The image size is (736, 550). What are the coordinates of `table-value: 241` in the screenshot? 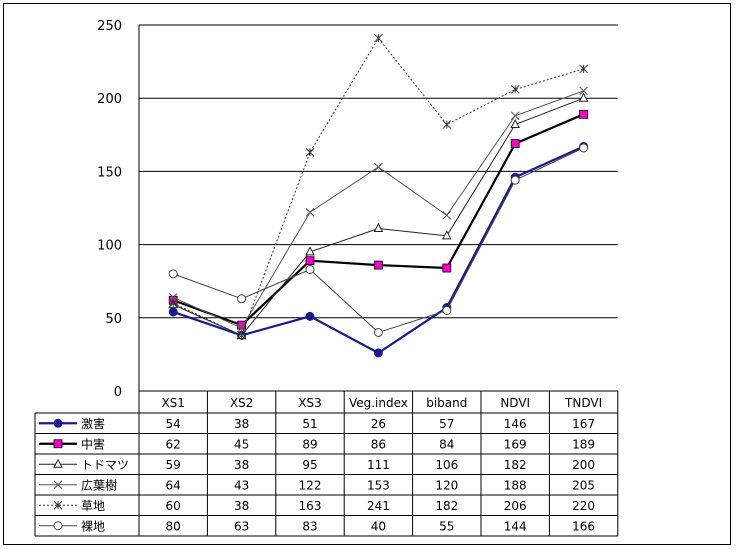 It's located at (378, 506).